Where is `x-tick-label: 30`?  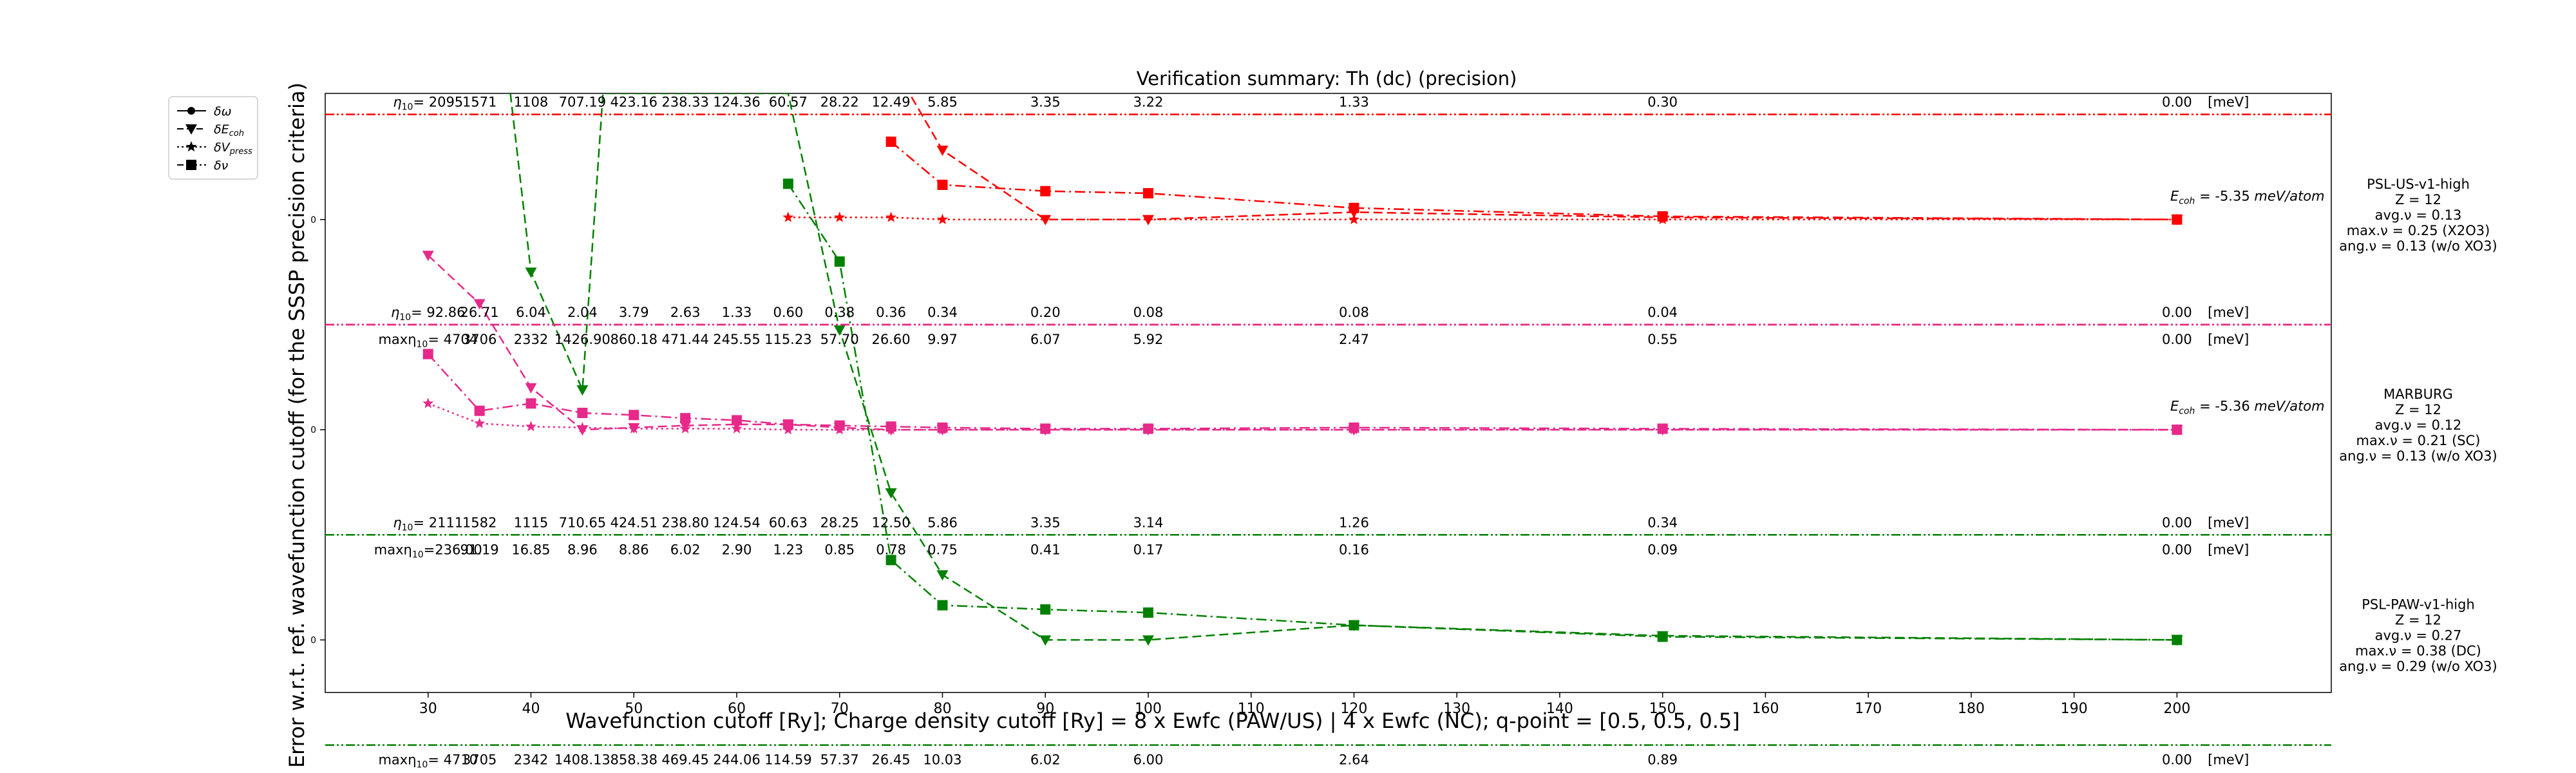
x-tick-label: 30 is located at coordinates (428, 709).